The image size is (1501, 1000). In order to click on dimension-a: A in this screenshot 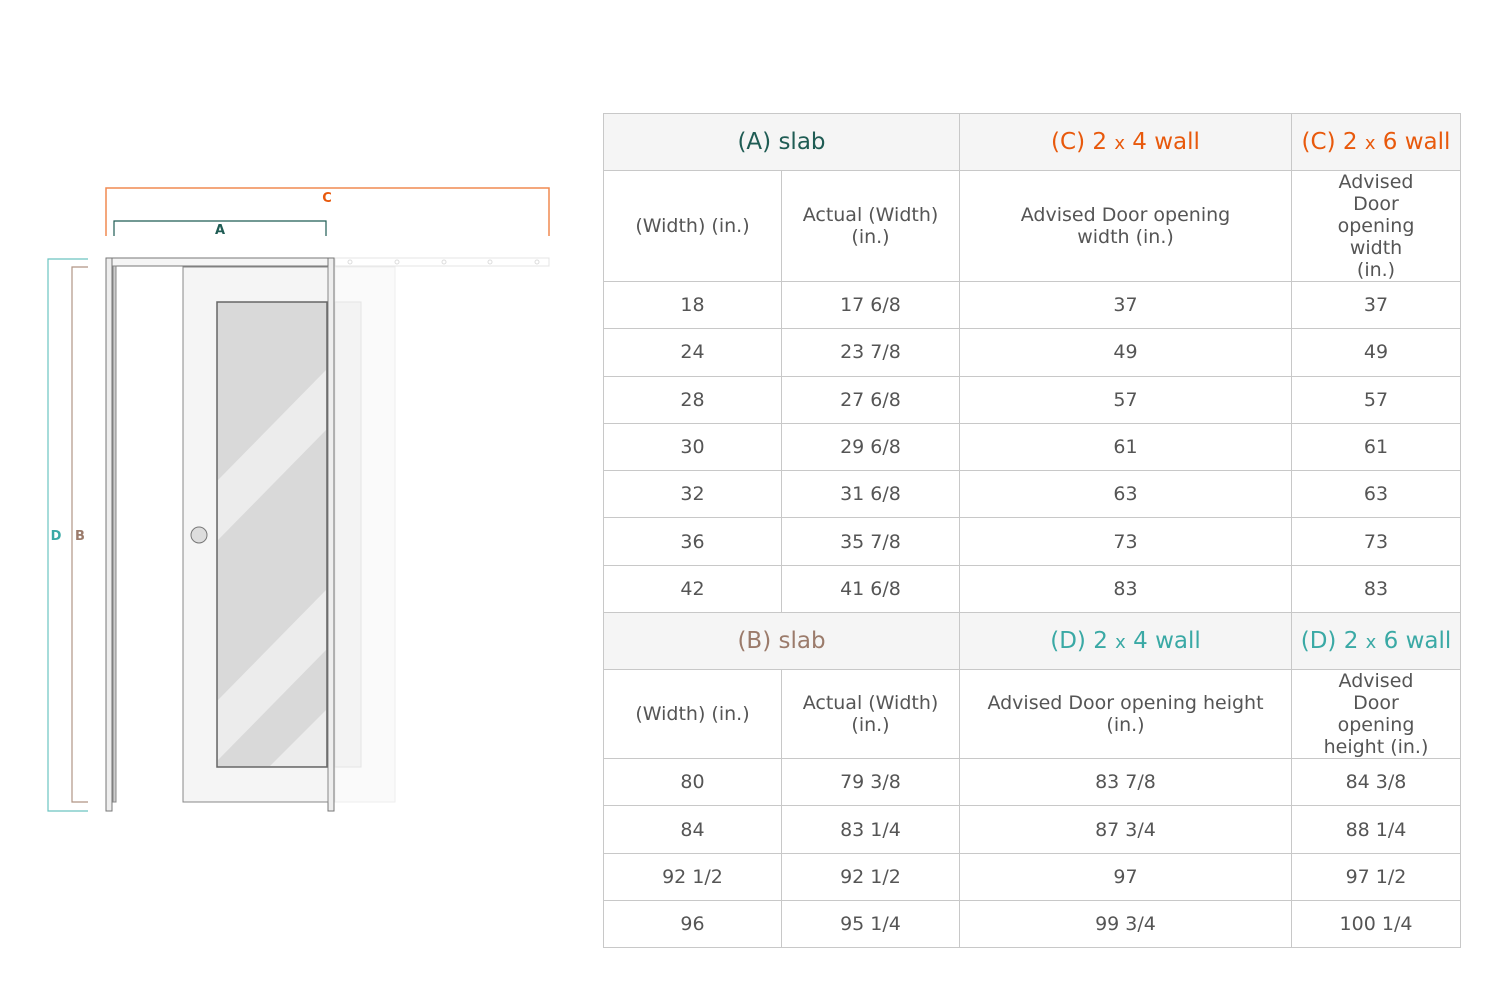, I will do `click(220, 229)`.